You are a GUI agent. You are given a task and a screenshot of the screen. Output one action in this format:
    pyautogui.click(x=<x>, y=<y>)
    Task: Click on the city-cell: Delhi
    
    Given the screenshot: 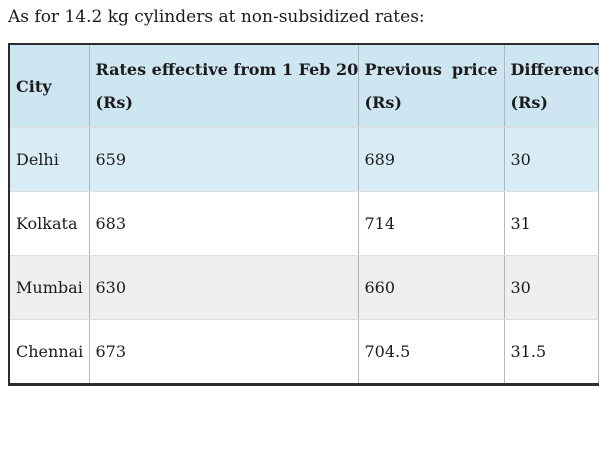 What is the action you would take?
    pyautogui.click(x=49, y=159)
    